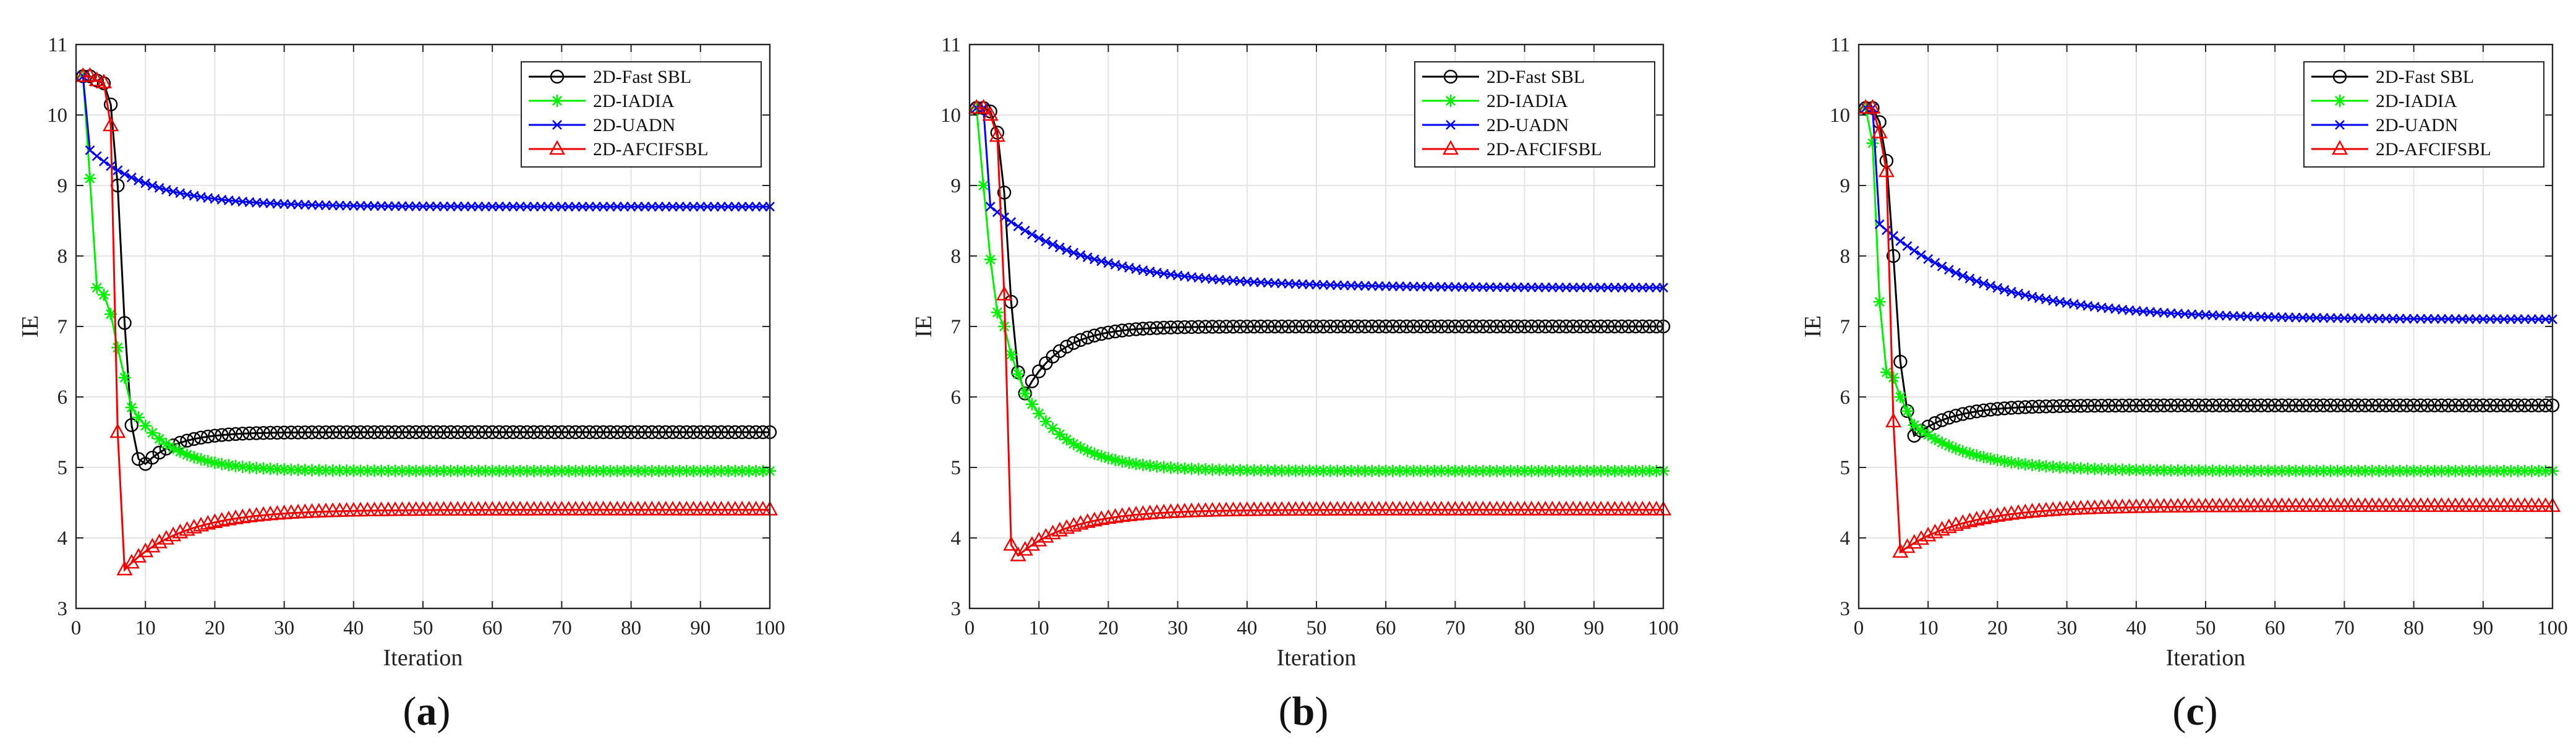 This screenshot has height=750, width=2576. I want to click on series-2d-fast-sbl, so click(426, 270).